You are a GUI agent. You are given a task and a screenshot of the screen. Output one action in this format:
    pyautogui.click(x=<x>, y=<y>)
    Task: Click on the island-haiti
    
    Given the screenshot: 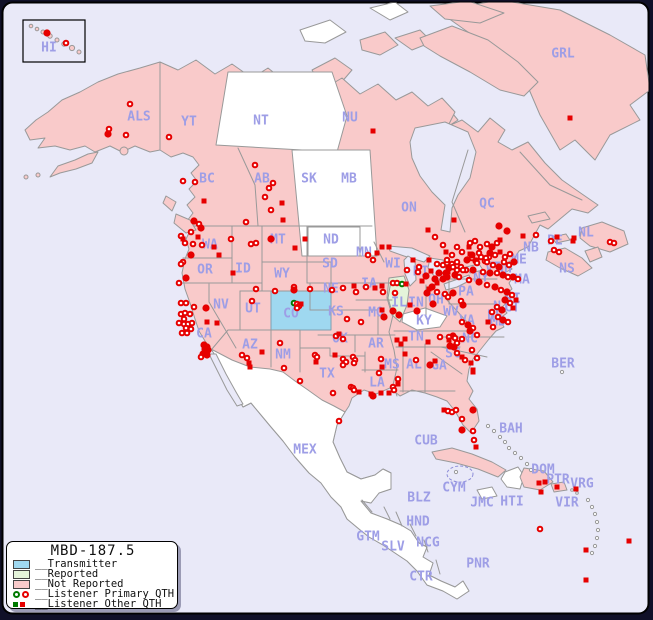 What is the action you would take?
    pyautogui.click(x=512, y=478)
    